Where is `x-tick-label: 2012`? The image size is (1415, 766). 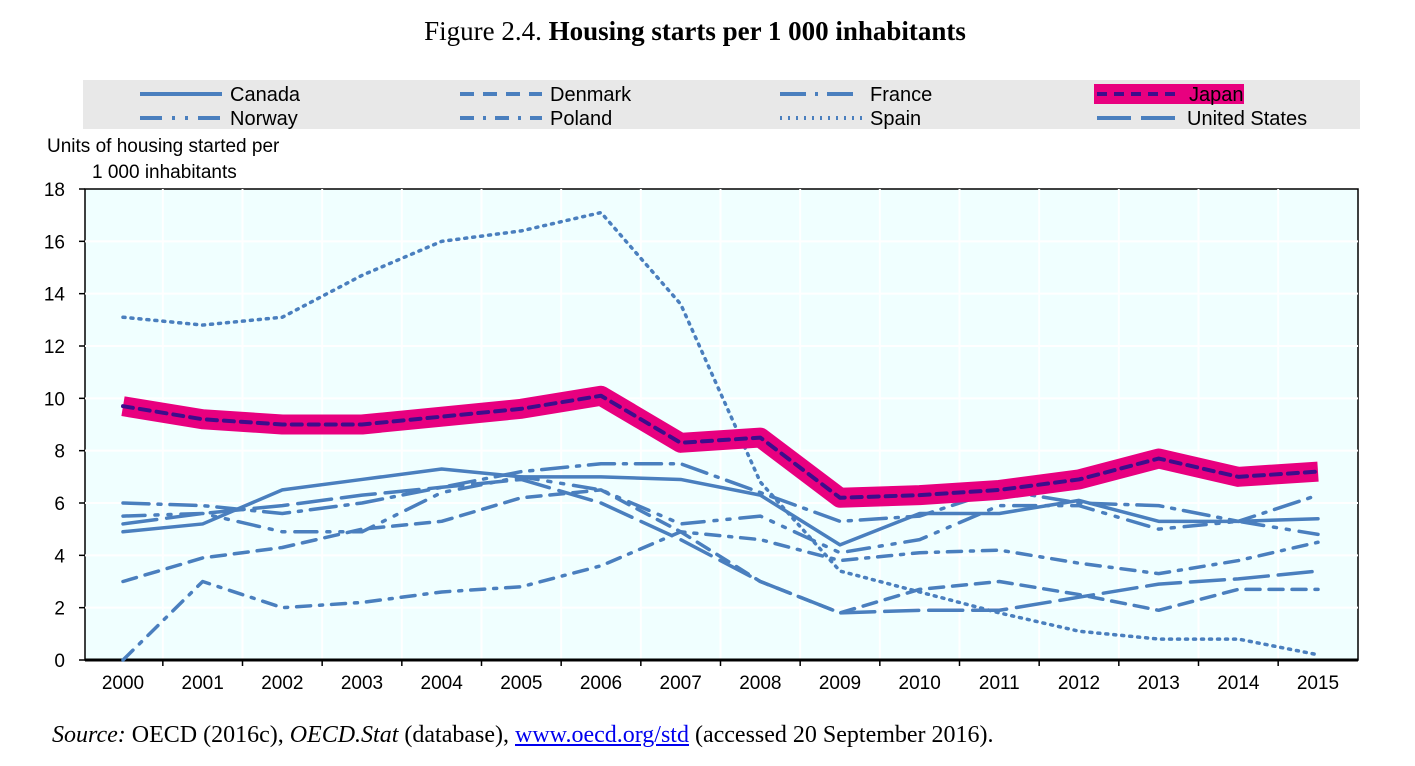
x-tick-label: 2012 is located at coordinates (1079, 683).